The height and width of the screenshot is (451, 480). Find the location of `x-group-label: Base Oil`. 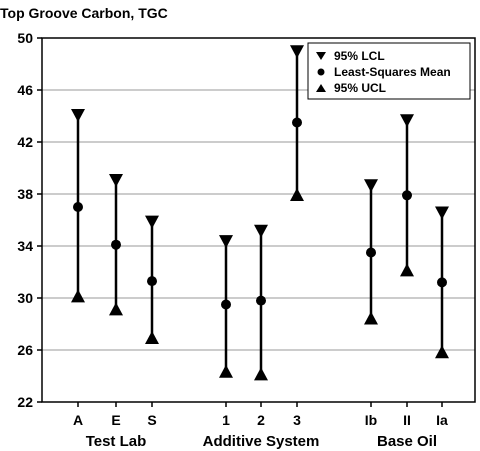

x-group-label: Base Oil is located at coordinates (407, 441).